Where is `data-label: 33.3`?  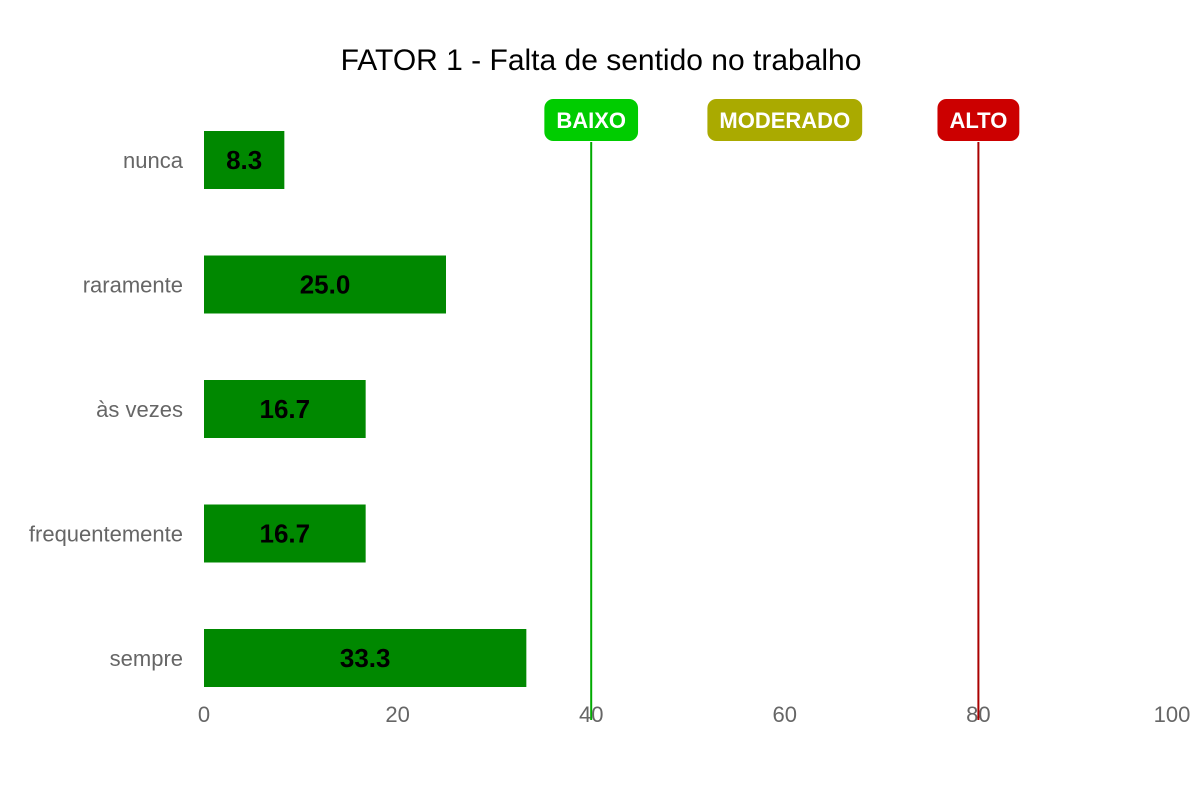
data-label: 33.3 is located at coordinates (365, 658).